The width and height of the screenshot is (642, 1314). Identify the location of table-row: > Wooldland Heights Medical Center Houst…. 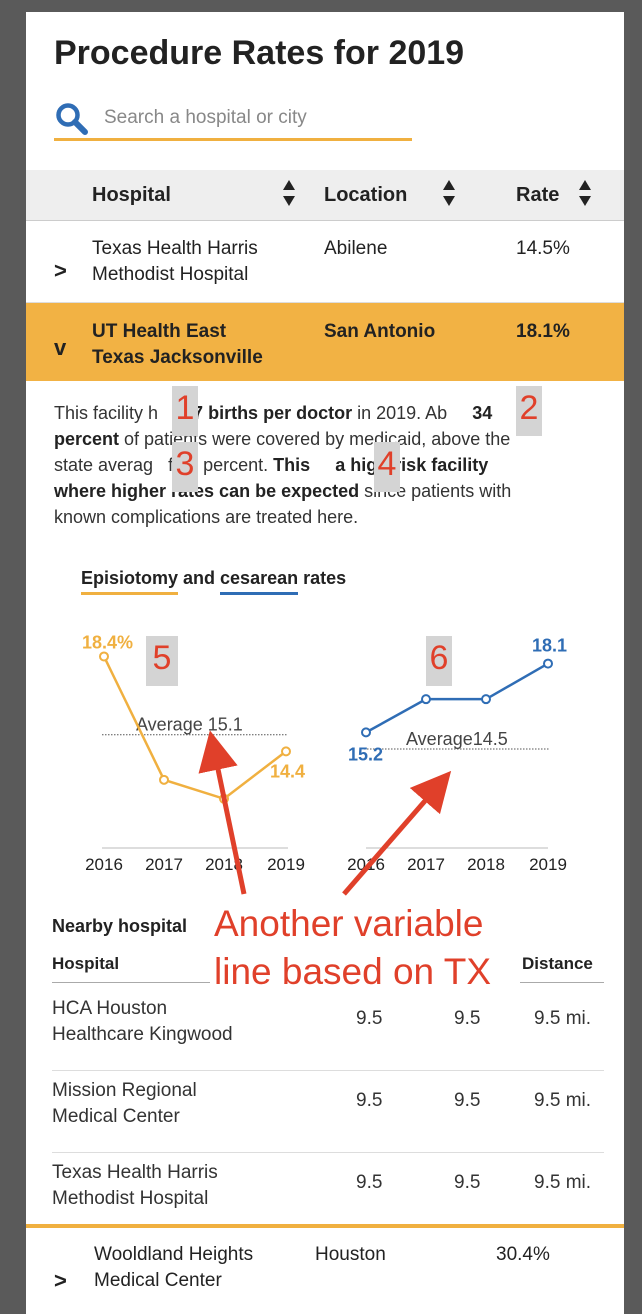
(325, 1271).